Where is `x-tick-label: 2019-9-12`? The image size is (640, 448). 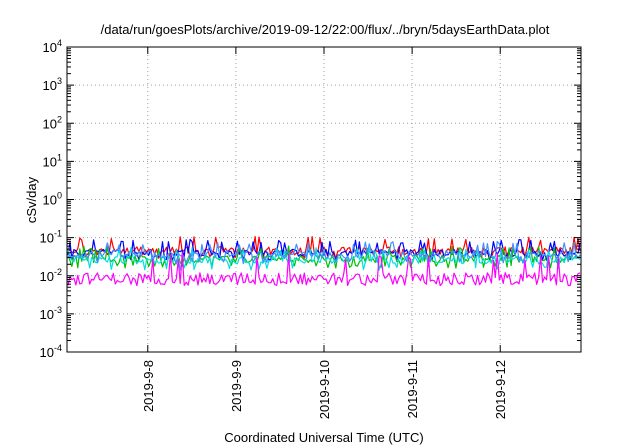
x-tick-label: 2019-9-12 is located at coordinates (500, 389).